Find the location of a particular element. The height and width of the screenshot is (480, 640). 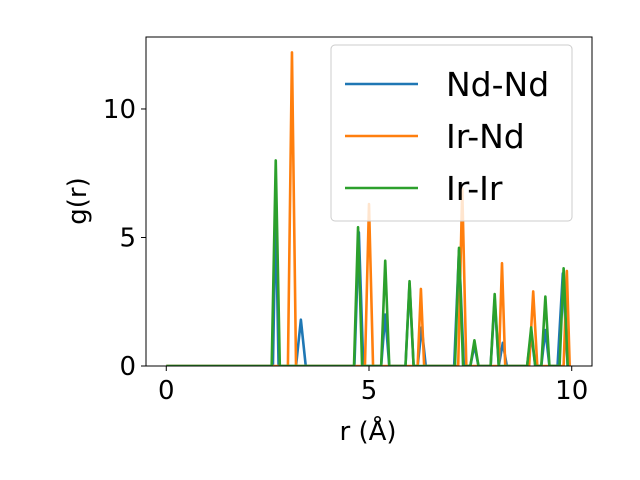

y-axis-label: g(r) is located at coordinates (78, 200).